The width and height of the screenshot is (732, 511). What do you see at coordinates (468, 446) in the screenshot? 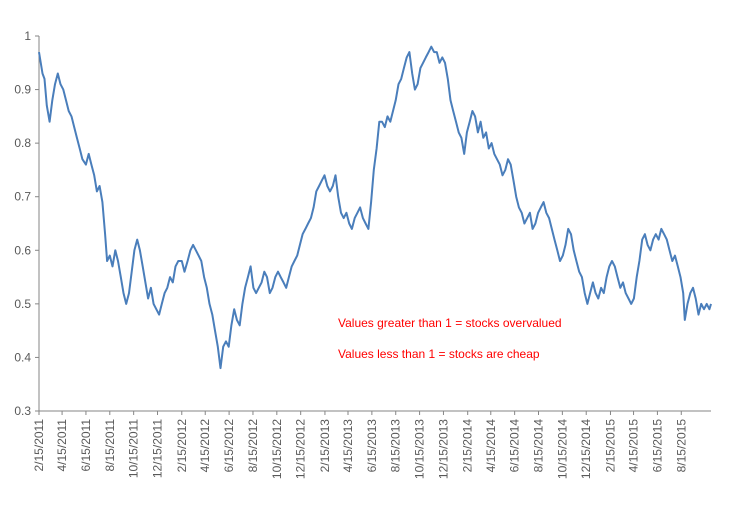
I see `x-tick-label: 2/15/2014` at bounding box center [468, 446].